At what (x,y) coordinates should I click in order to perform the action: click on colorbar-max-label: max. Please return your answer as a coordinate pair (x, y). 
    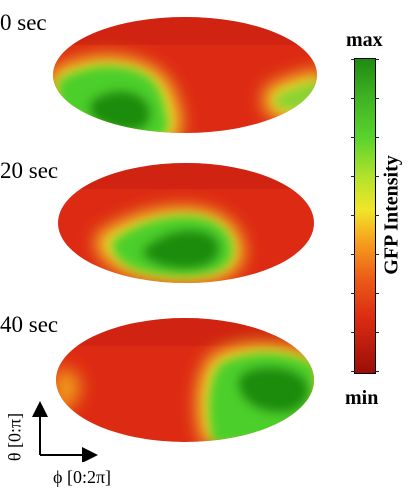
    Looking at the image, I should click on (364, 40).